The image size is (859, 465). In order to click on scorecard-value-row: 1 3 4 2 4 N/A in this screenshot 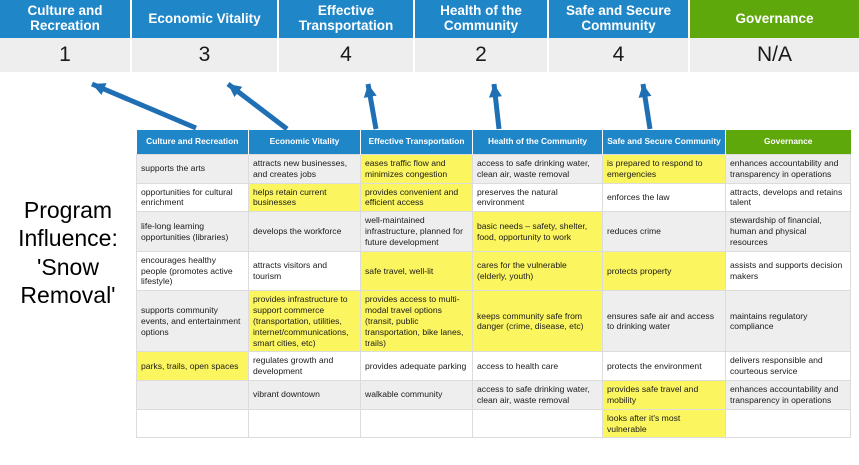, I will do `click(429, 55)`.